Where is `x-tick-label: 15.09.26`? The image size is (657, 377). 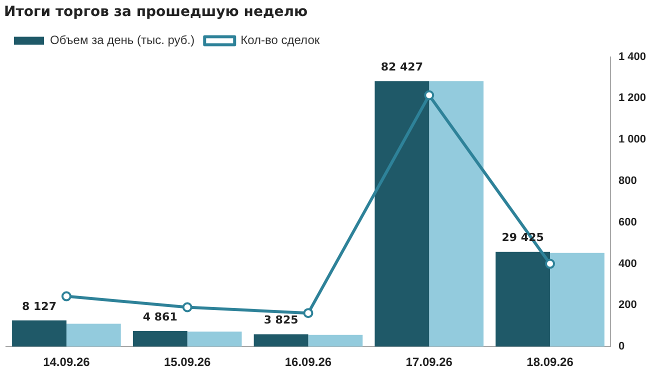
x-tick-label: 15.09.26 is located at coordinates (188, 362).